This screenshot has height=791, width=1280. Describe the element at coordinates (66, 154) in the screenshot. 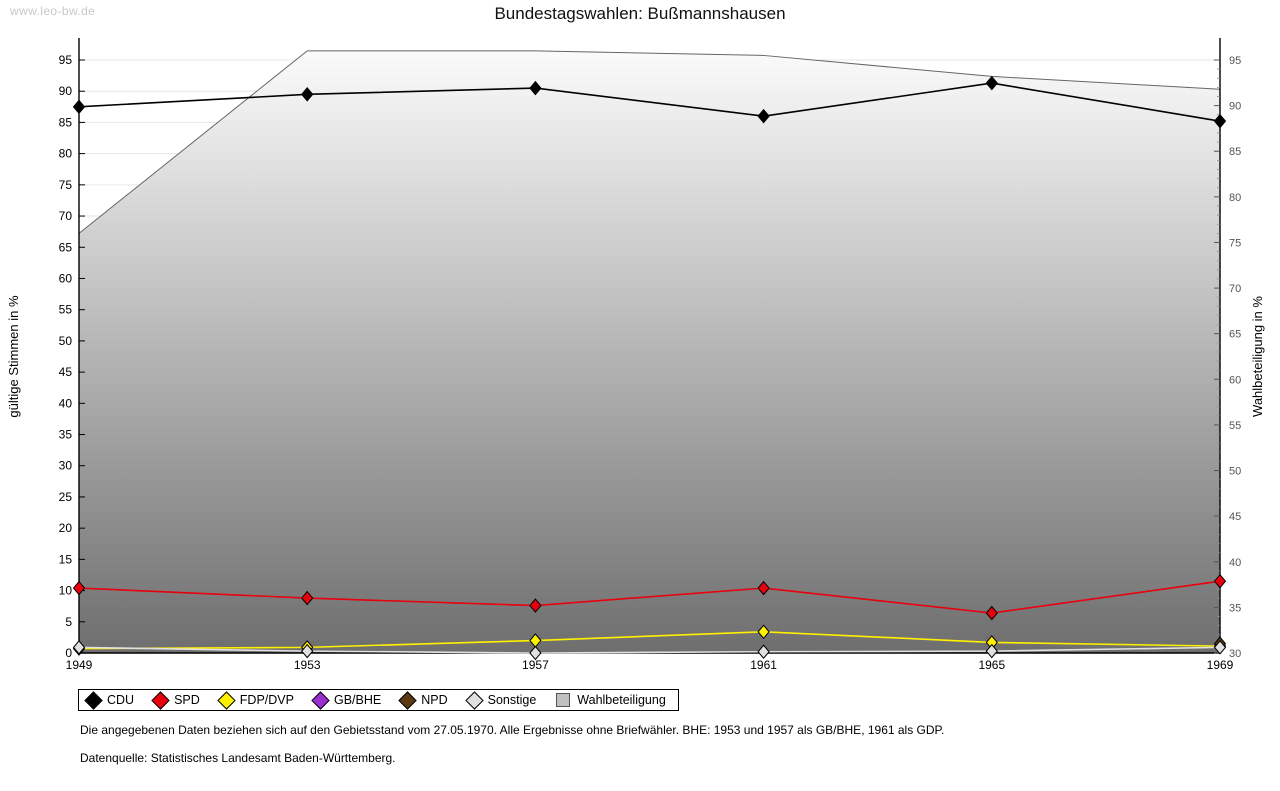

I see `y-tick-label-left: 80` at that location.